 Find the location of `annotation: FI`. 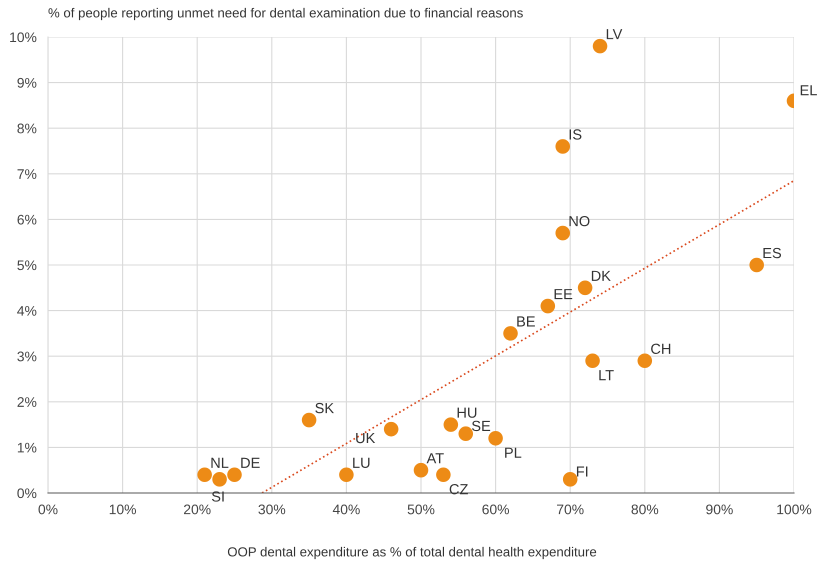

annotation: FI is located at coordinates (582, 471).